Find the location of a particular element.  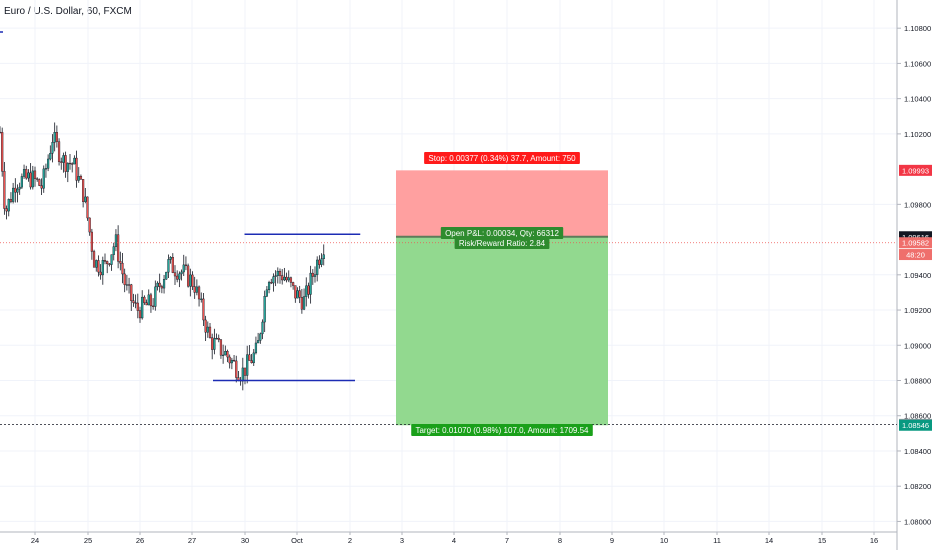

rr-label-bg is located at coordinates (502, 243).